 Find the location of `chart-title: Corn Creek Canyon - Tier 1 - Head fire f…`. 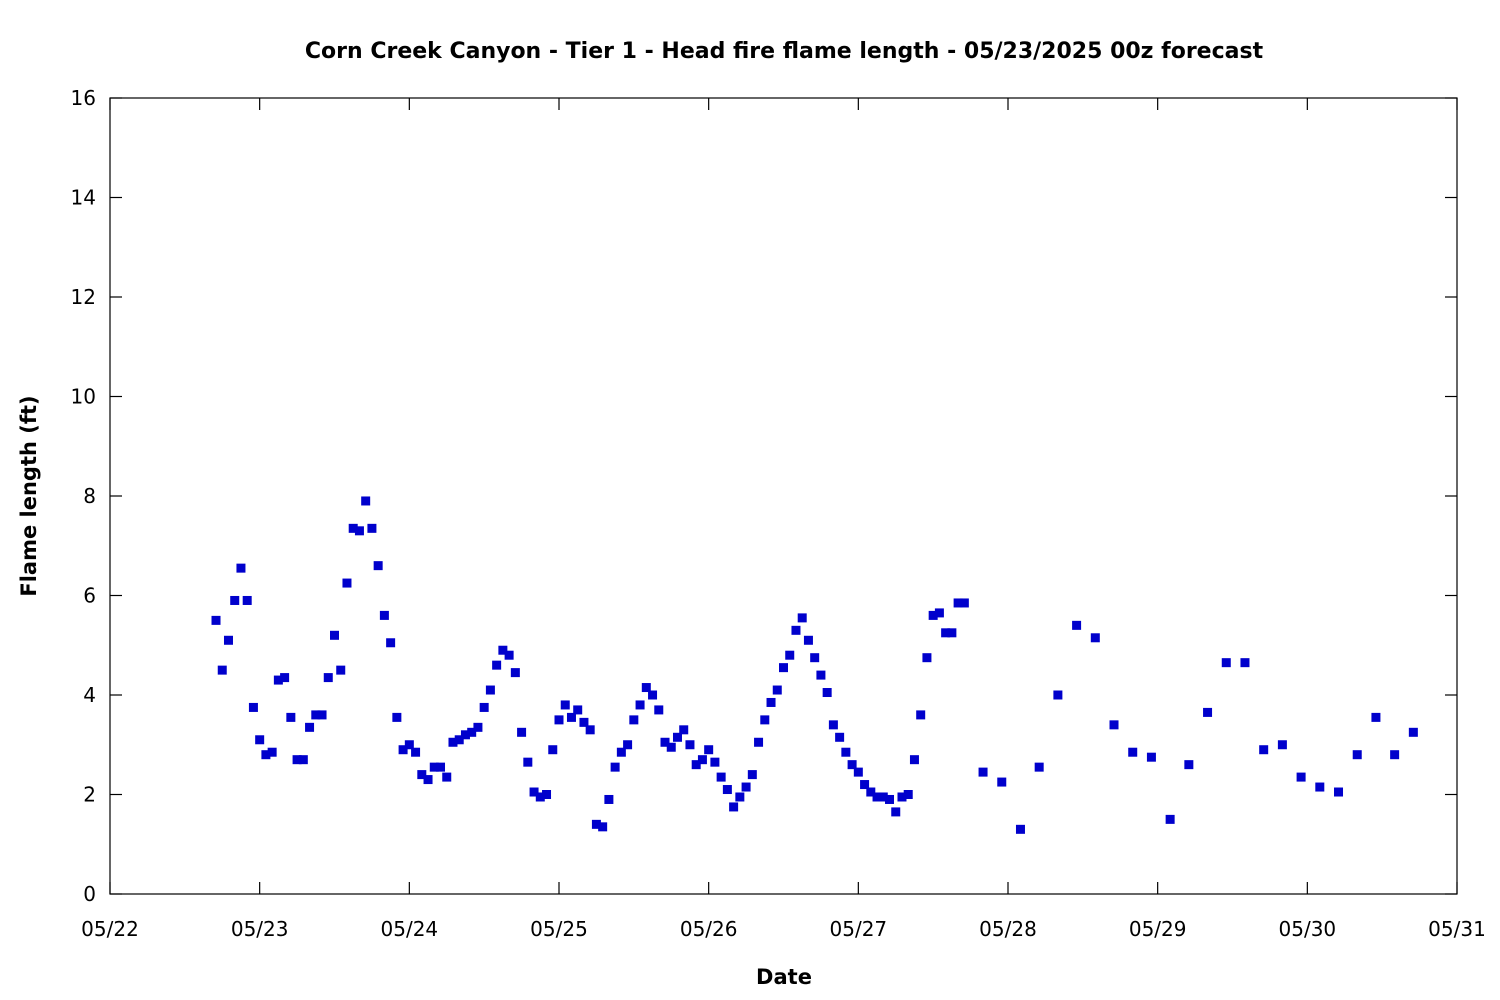

chart-title: Corn Creek Canyon - Tier 1 - Head fire f… is located at coordinates (784, 51).